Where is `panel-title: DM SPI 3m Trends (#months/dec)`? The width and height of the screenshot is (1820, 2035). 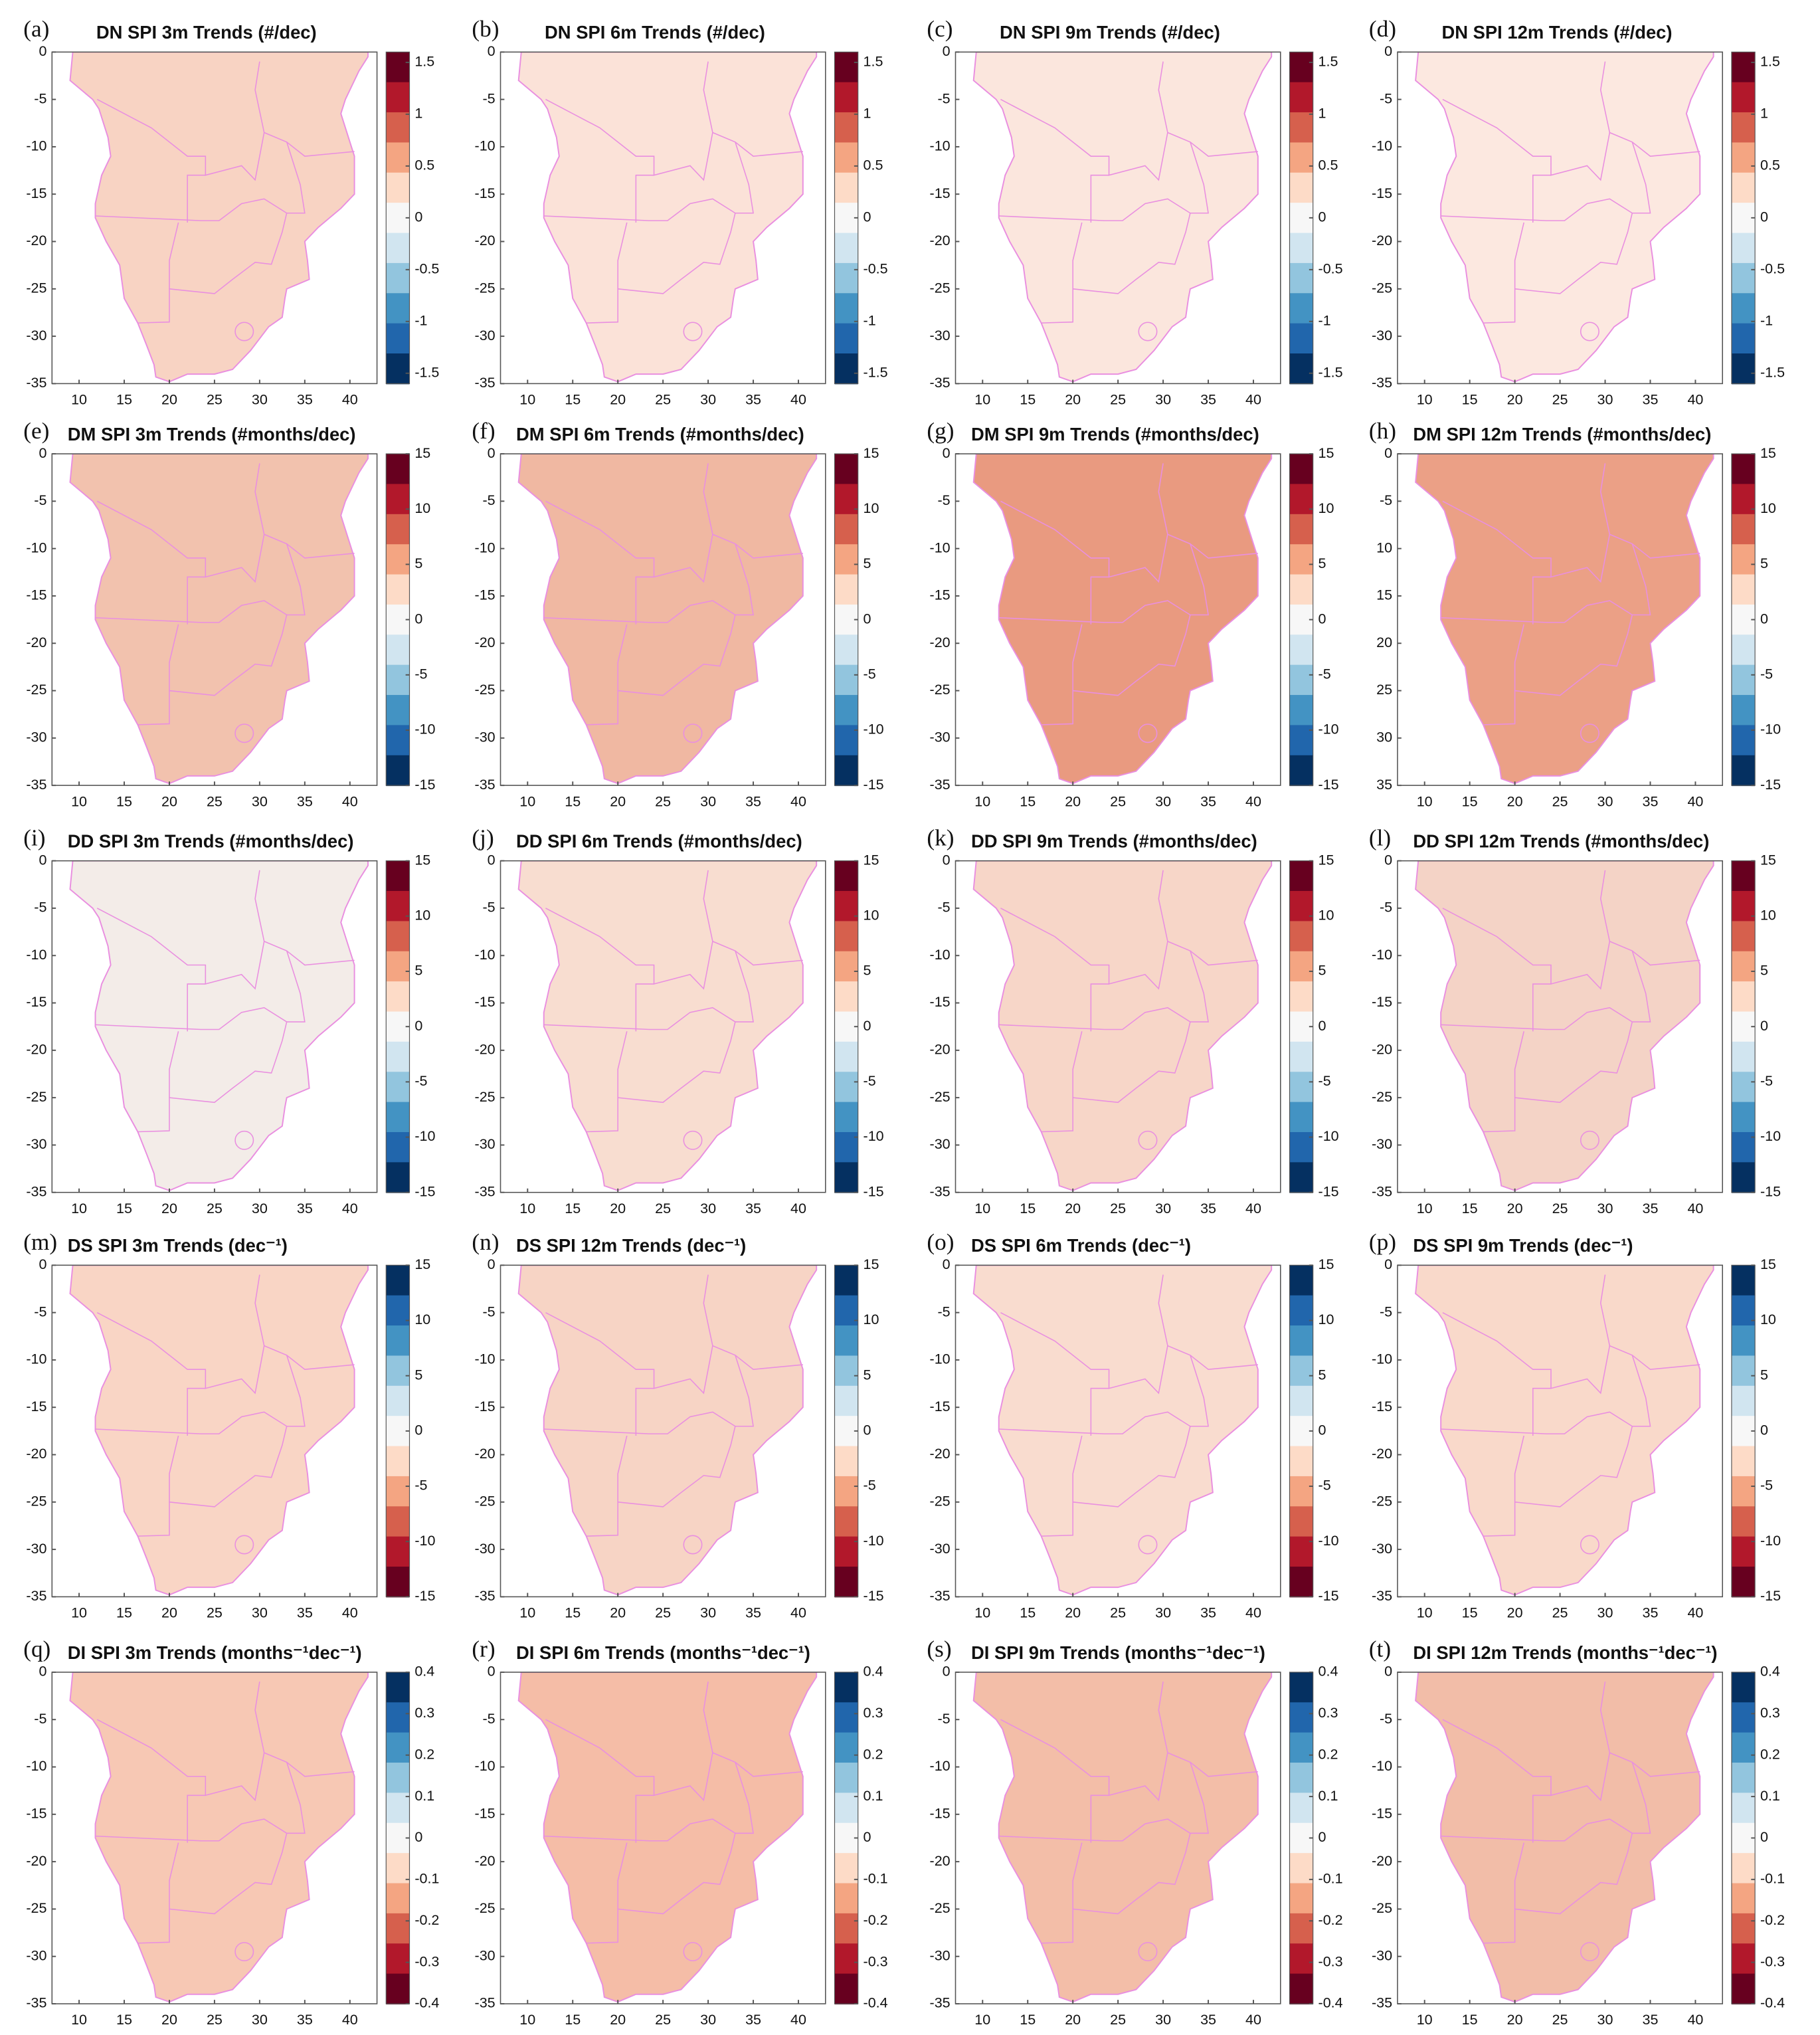 panel-title: DM SPI 3m Trends (#months/dec) is located at coordinates (212, 434).